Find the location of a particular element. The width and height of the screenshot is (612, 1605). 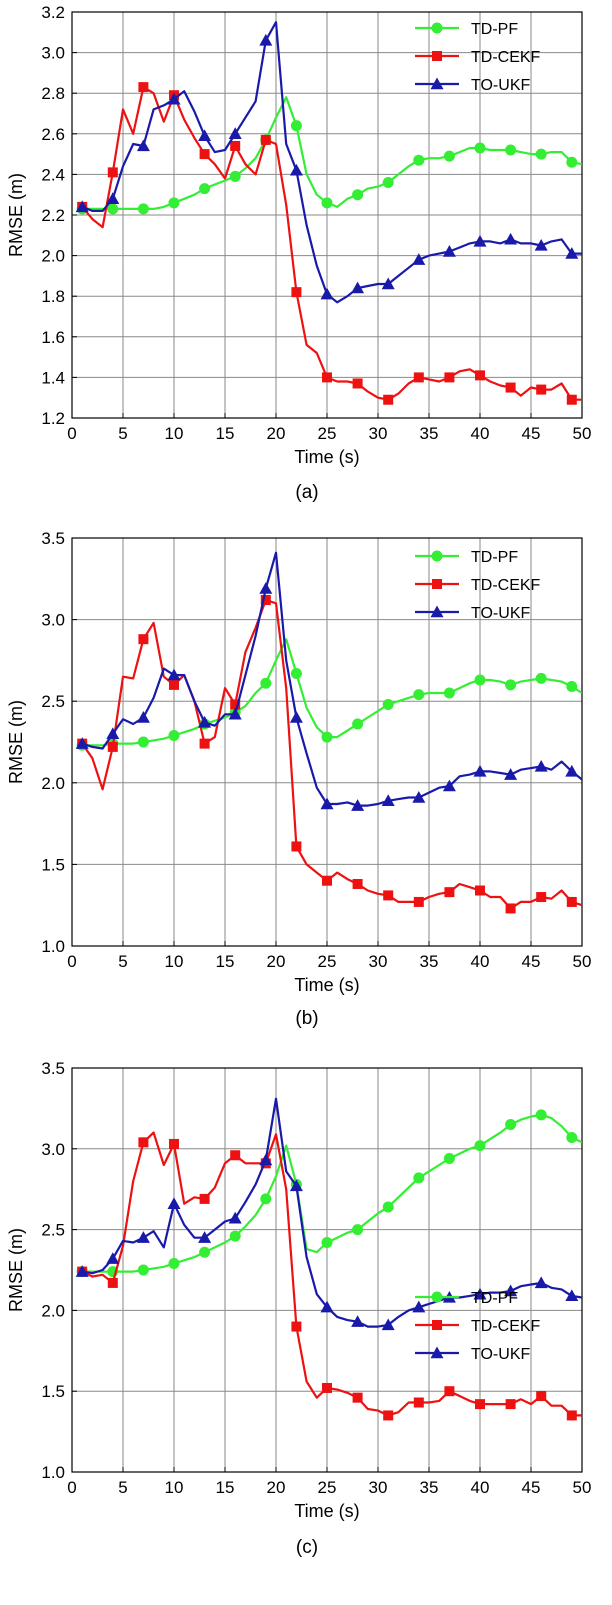

y-tick-label: 1.5 is located at coordinates (53, 1391).